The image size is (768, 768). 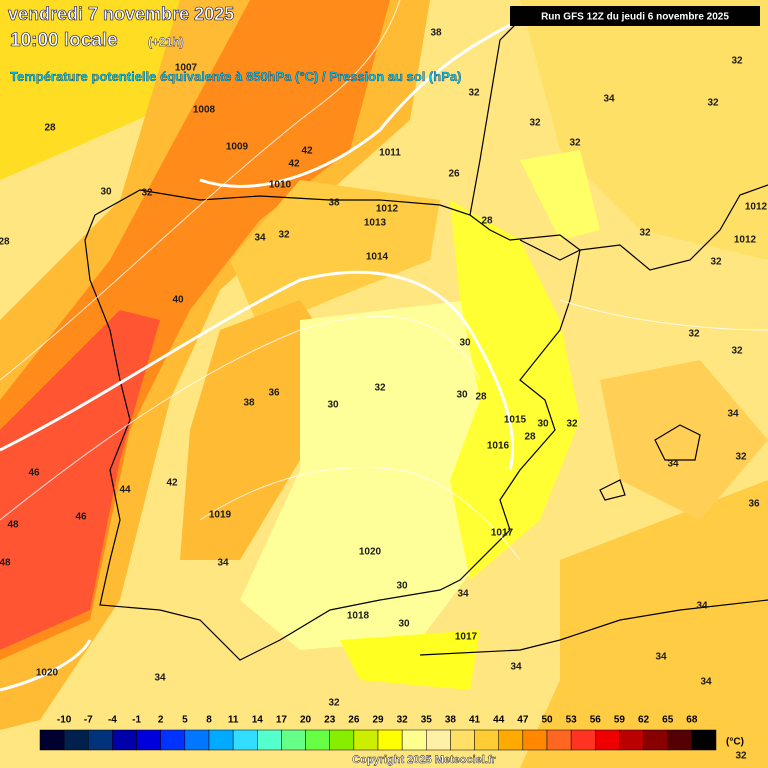 I want to click on date: vendredi 7 novembre 2025, so click(x=121, y=14).